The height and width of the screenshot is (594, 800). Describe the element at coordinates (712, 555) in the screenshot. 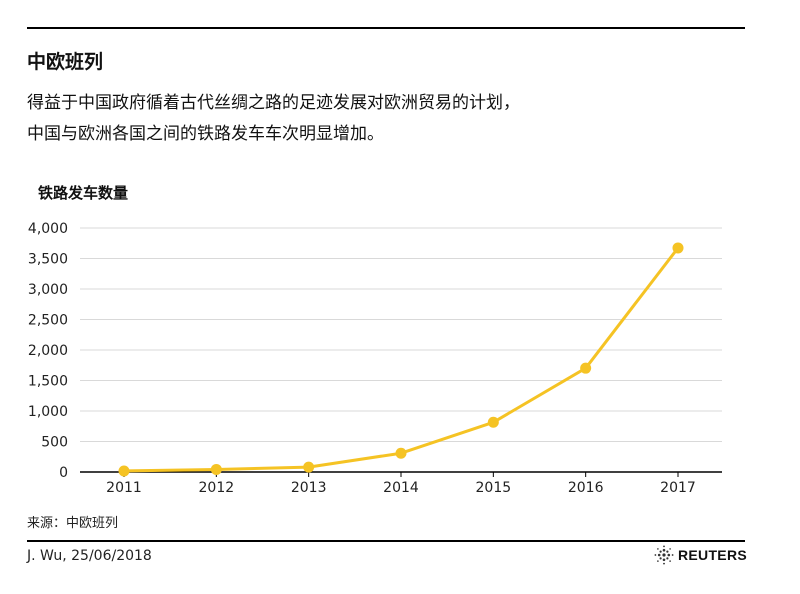

I see `brand-name: REUTERS` at that location.